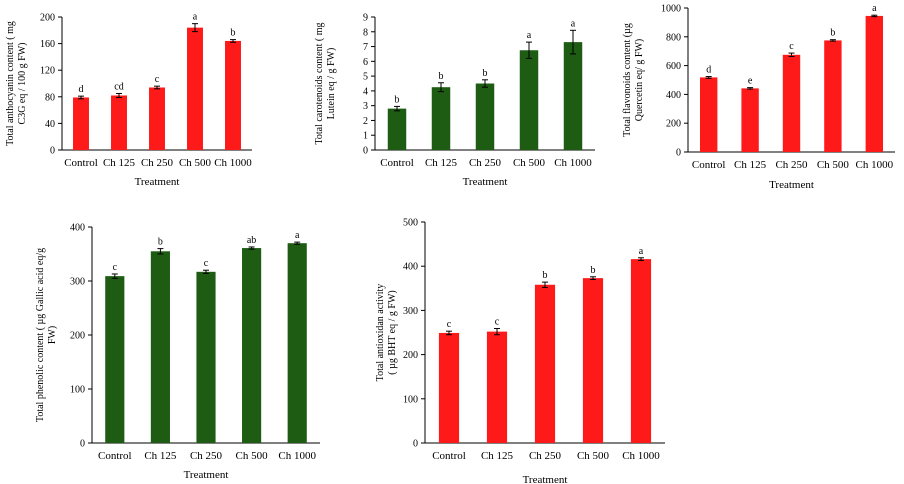 The height and width of the screenshot is (484, 904). I want to click on y-tick-label: 100, so click(410, 399).